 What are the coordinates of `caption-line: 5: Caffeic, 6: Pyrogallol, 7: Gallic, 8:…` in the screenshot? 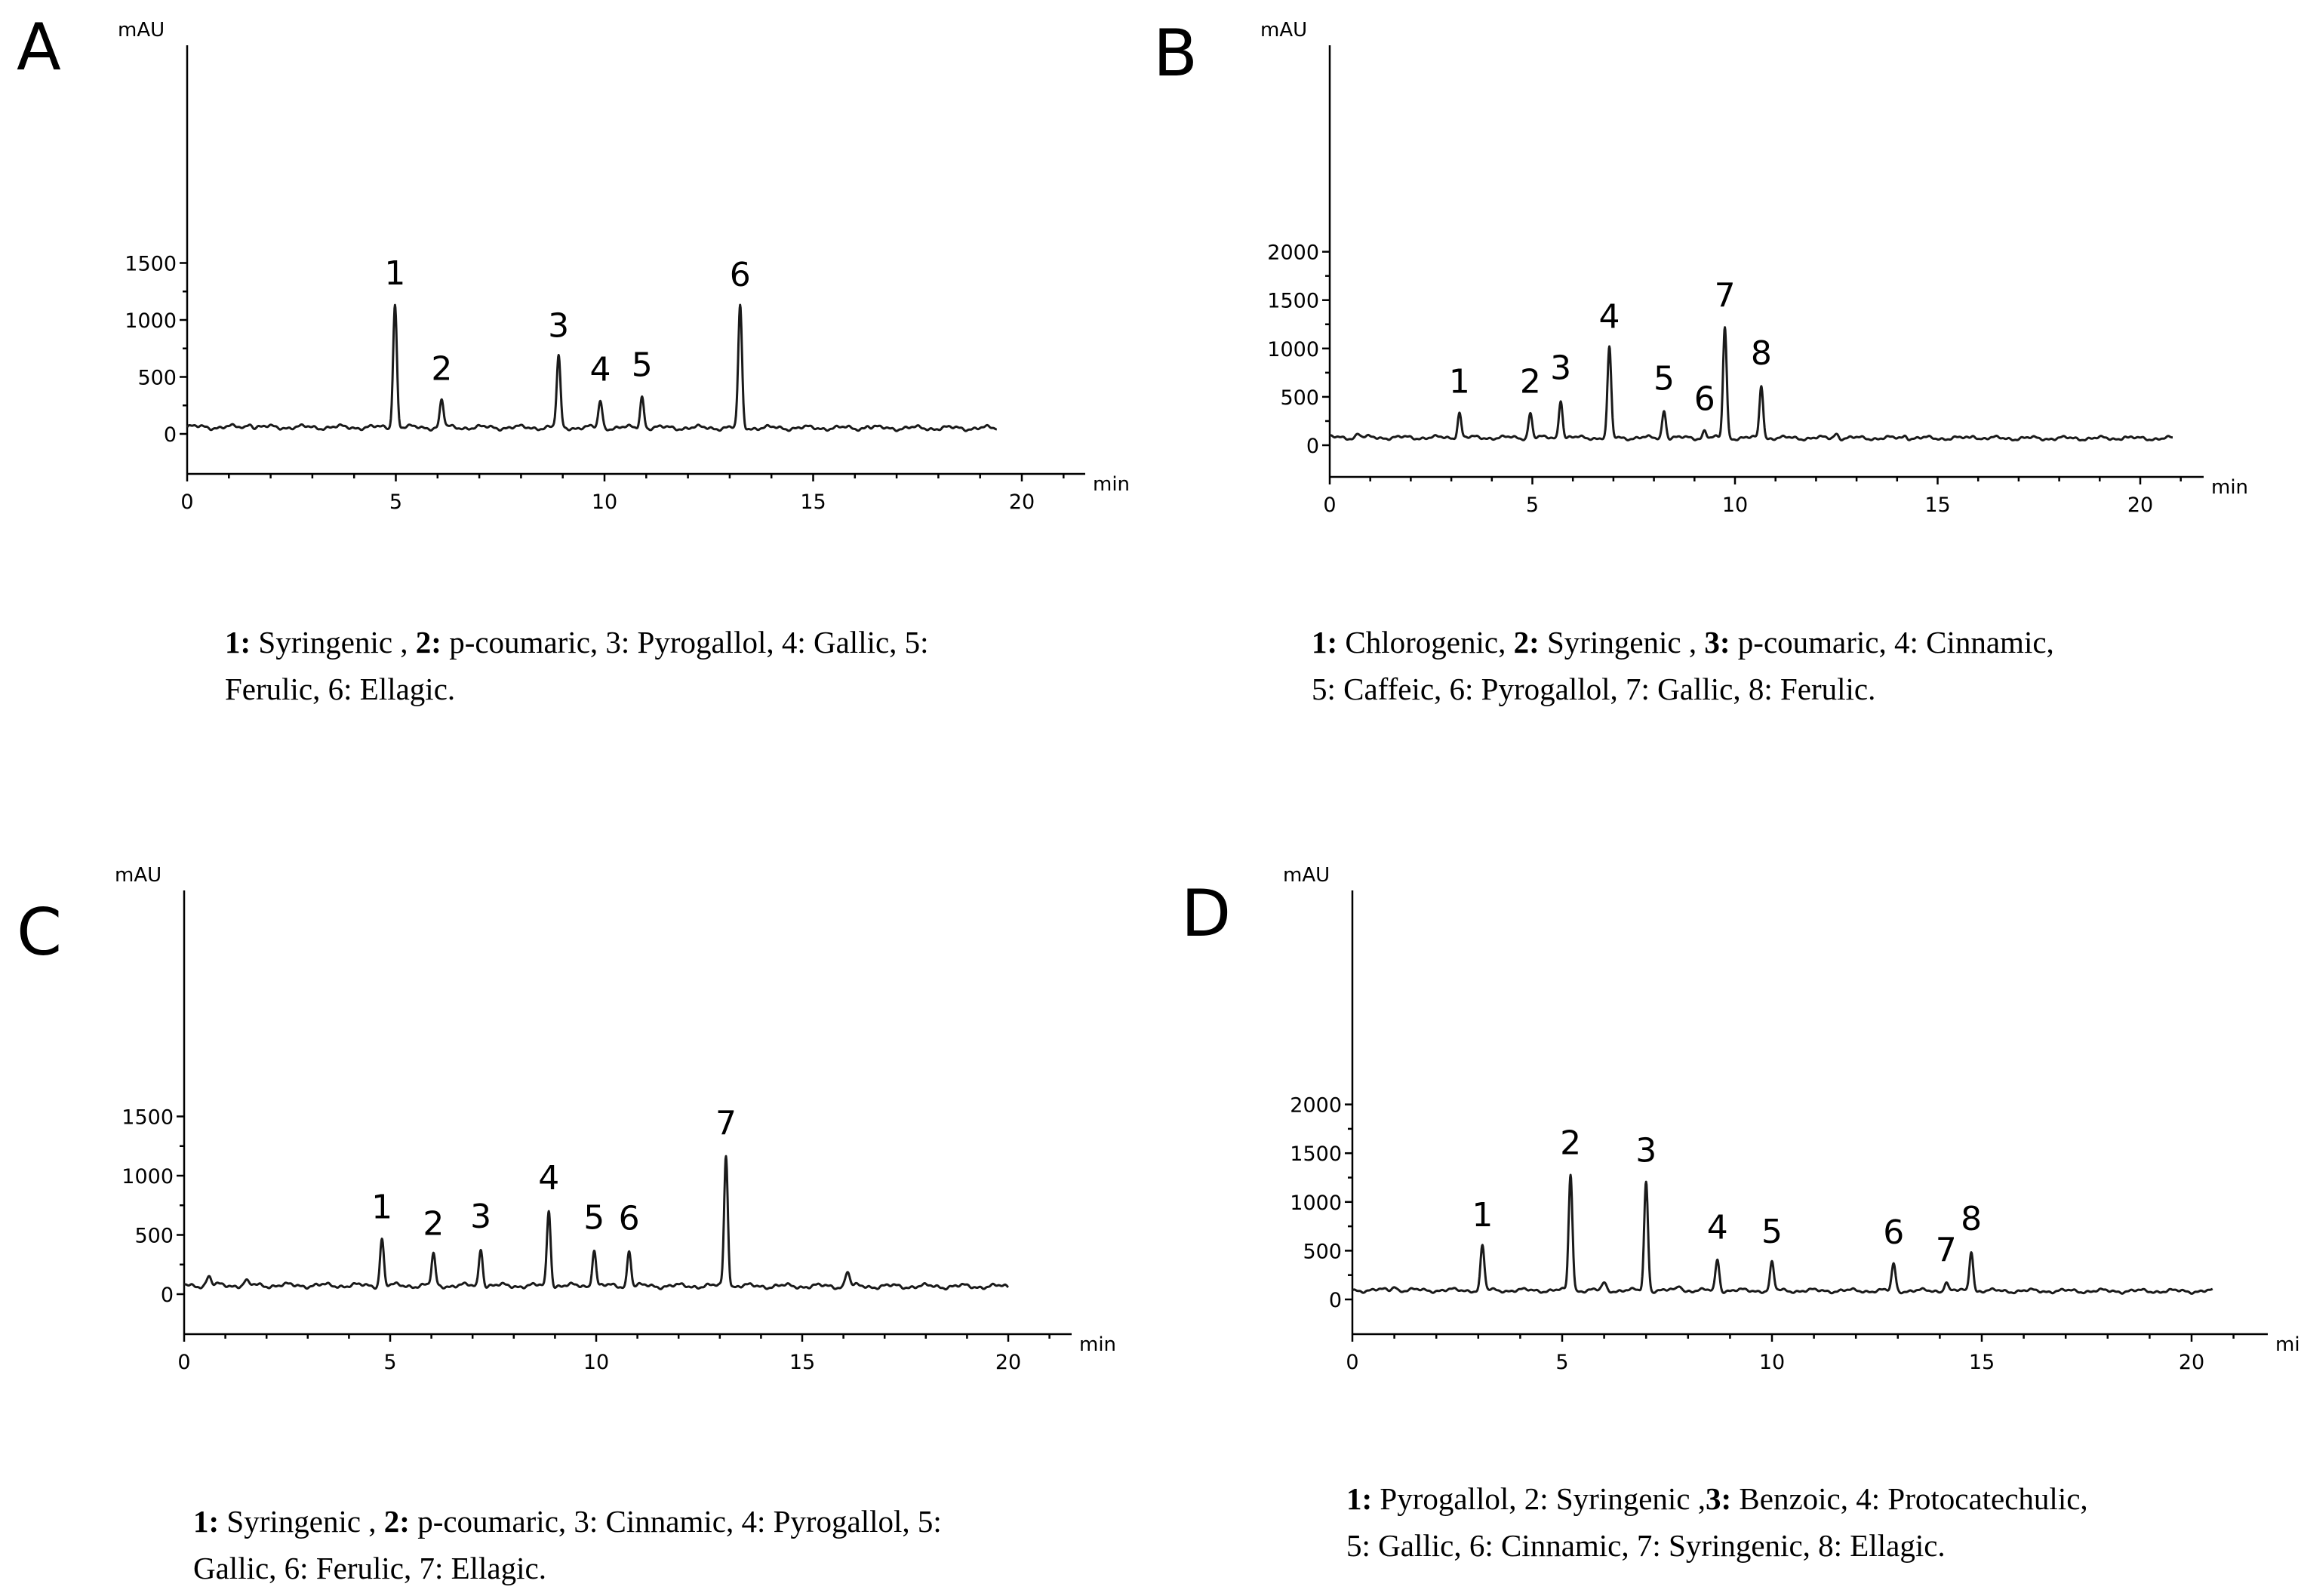 It's located at (1683, 689).